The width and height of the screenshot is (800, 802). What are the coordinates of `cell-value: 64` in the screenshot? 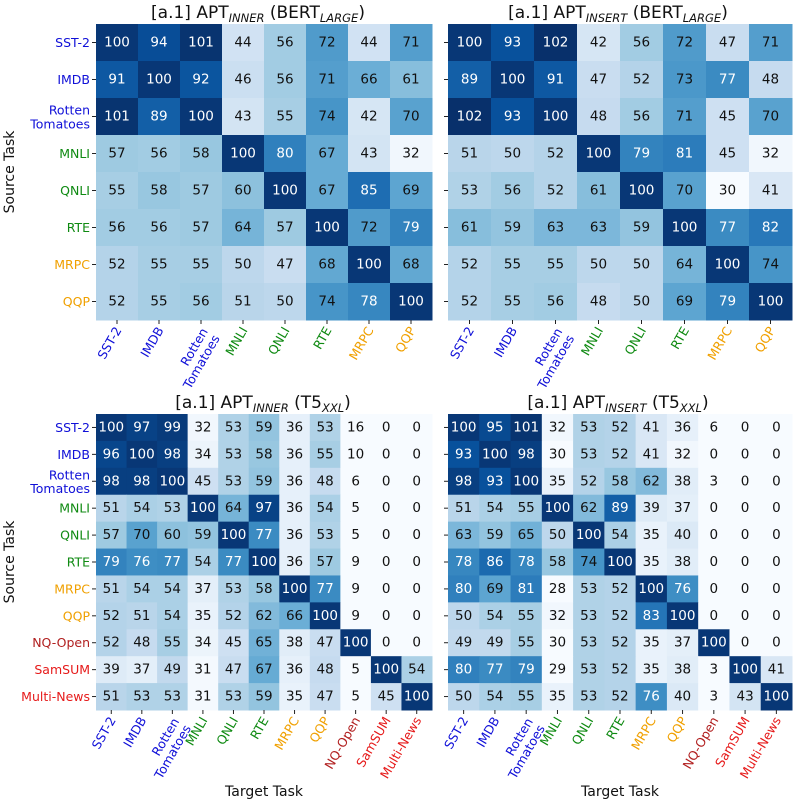 It's located at (684, 265).